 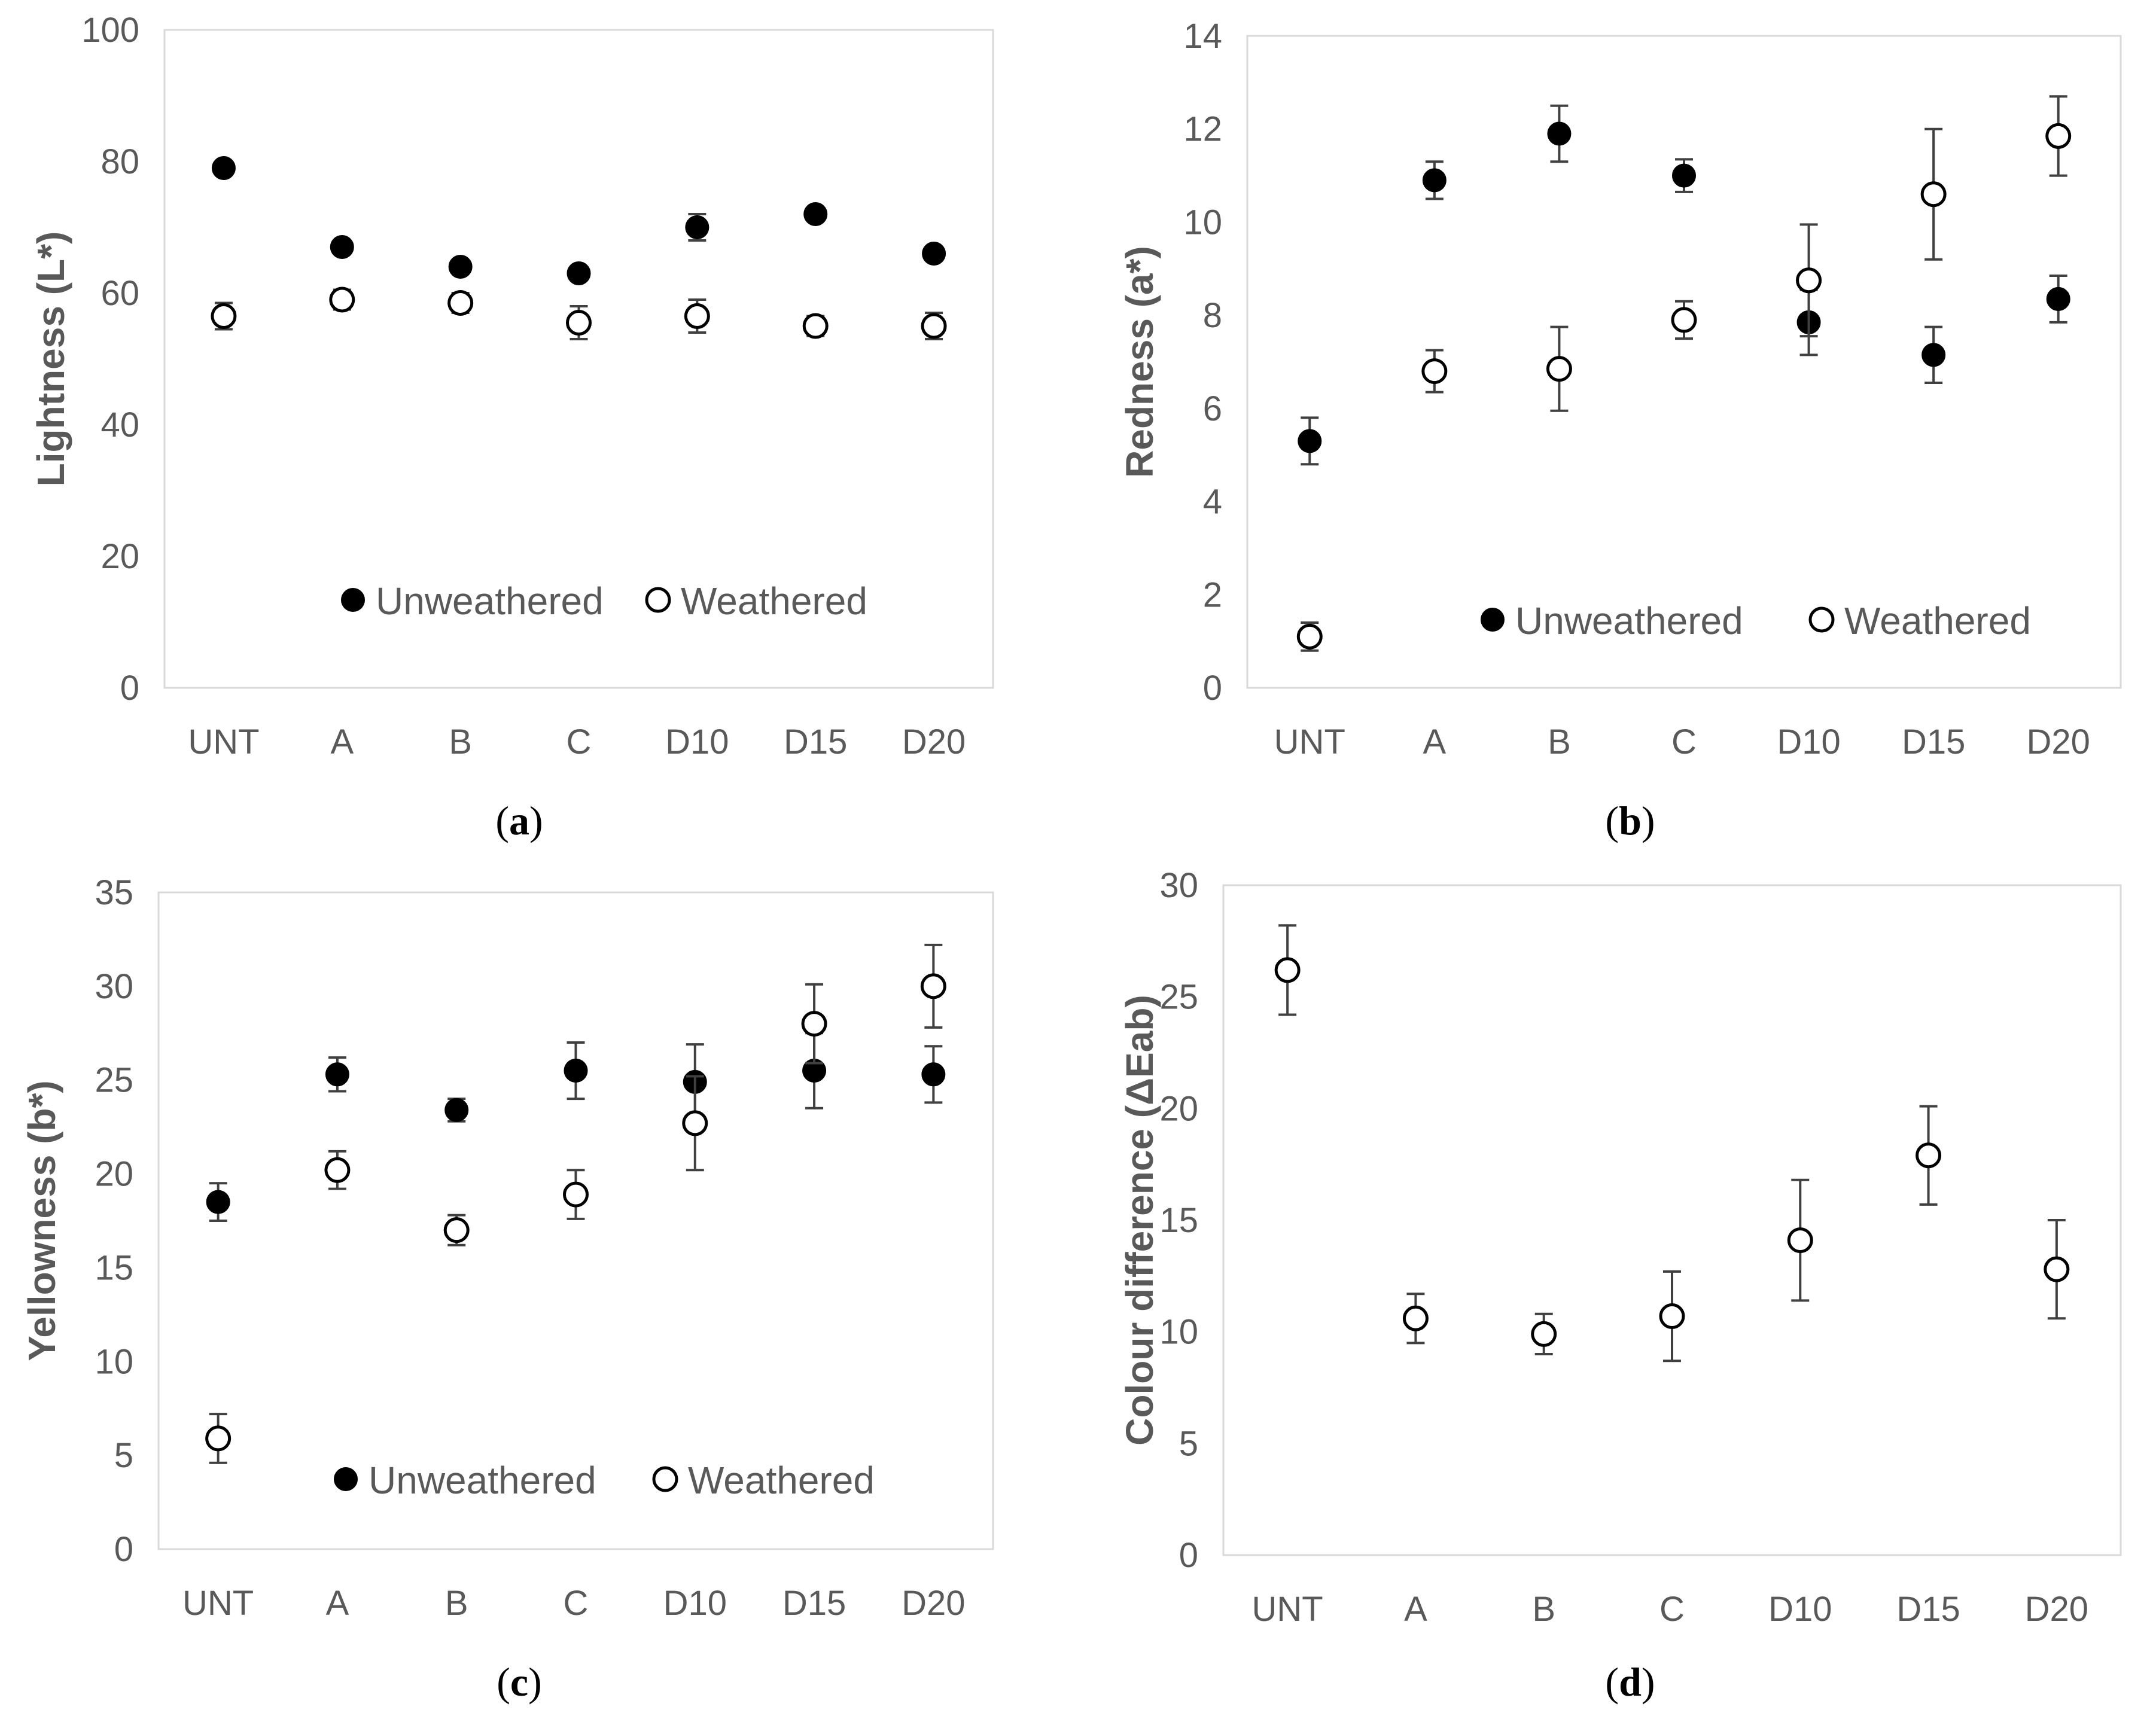 What do you see at coordinates (1202, 36) in the screenshot?
I see `y-tick-label: 14` at bounding box center [1202, 36].